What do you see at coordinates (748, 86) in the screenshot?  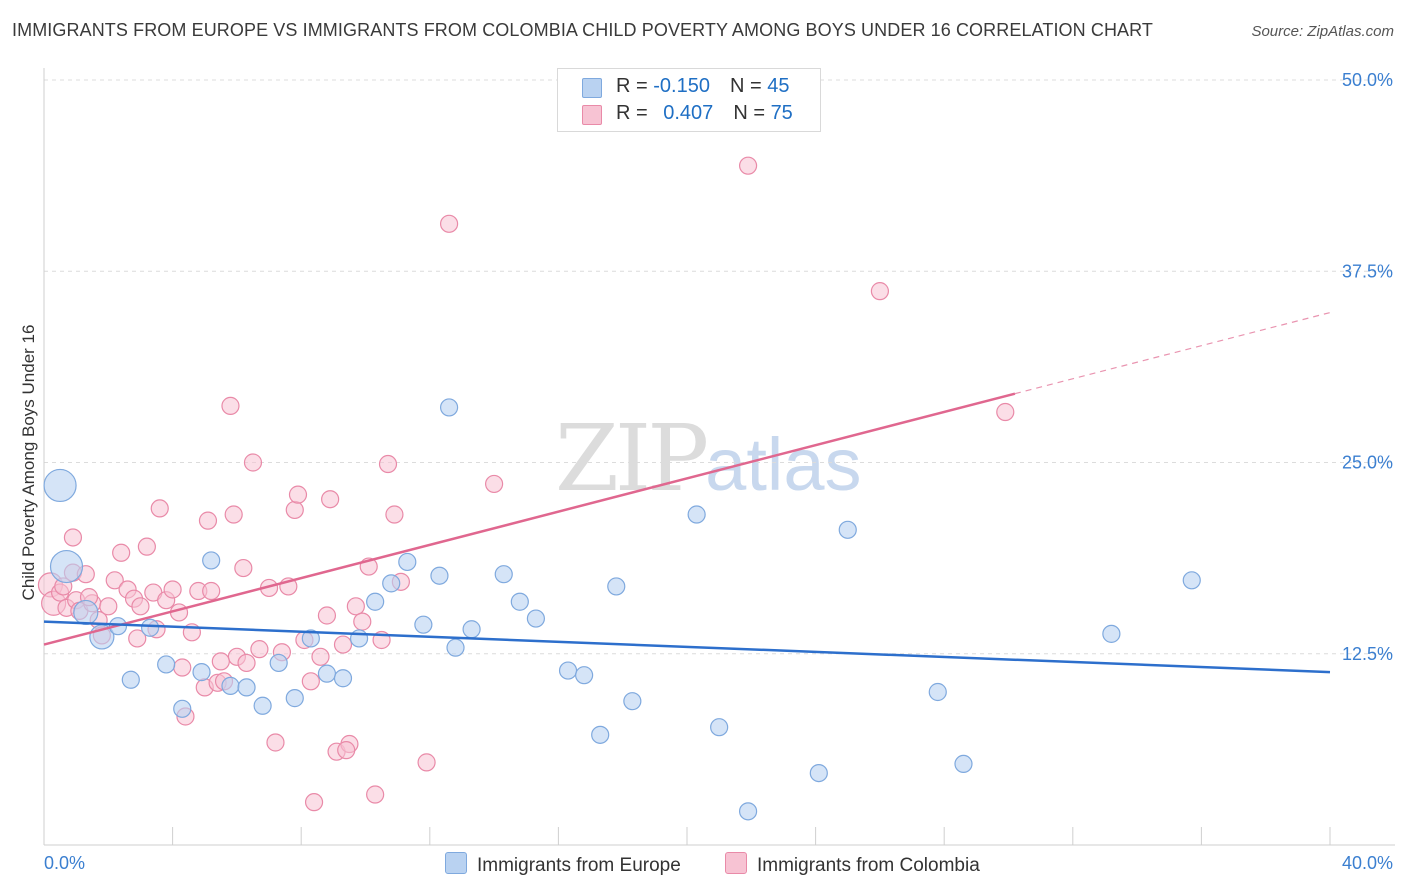 I see `legend-europe-n-label: N =` at bounding box center [748, 86].